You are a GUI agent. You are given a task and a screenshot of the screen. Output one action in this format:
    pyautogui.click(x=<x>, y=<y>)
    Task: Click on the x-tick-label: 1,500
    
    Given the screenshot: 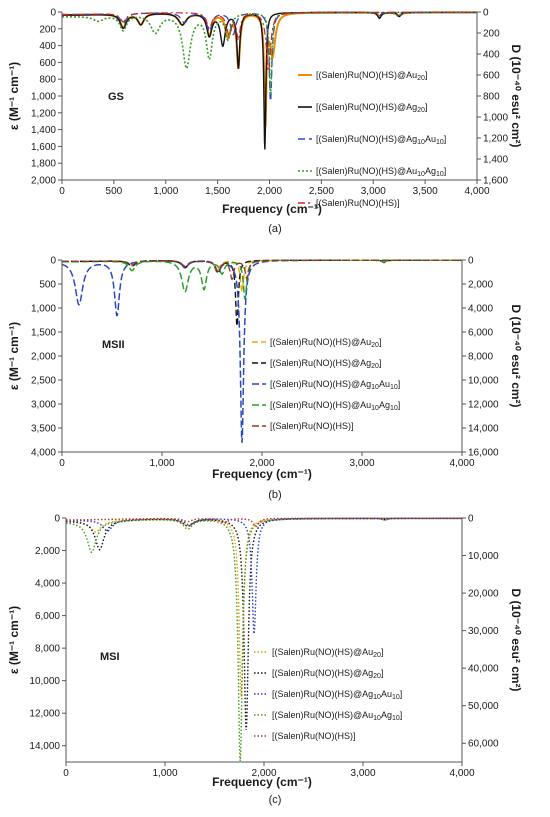 What is the action you would take?
    pyautogui.click(x=217, y=191)
    